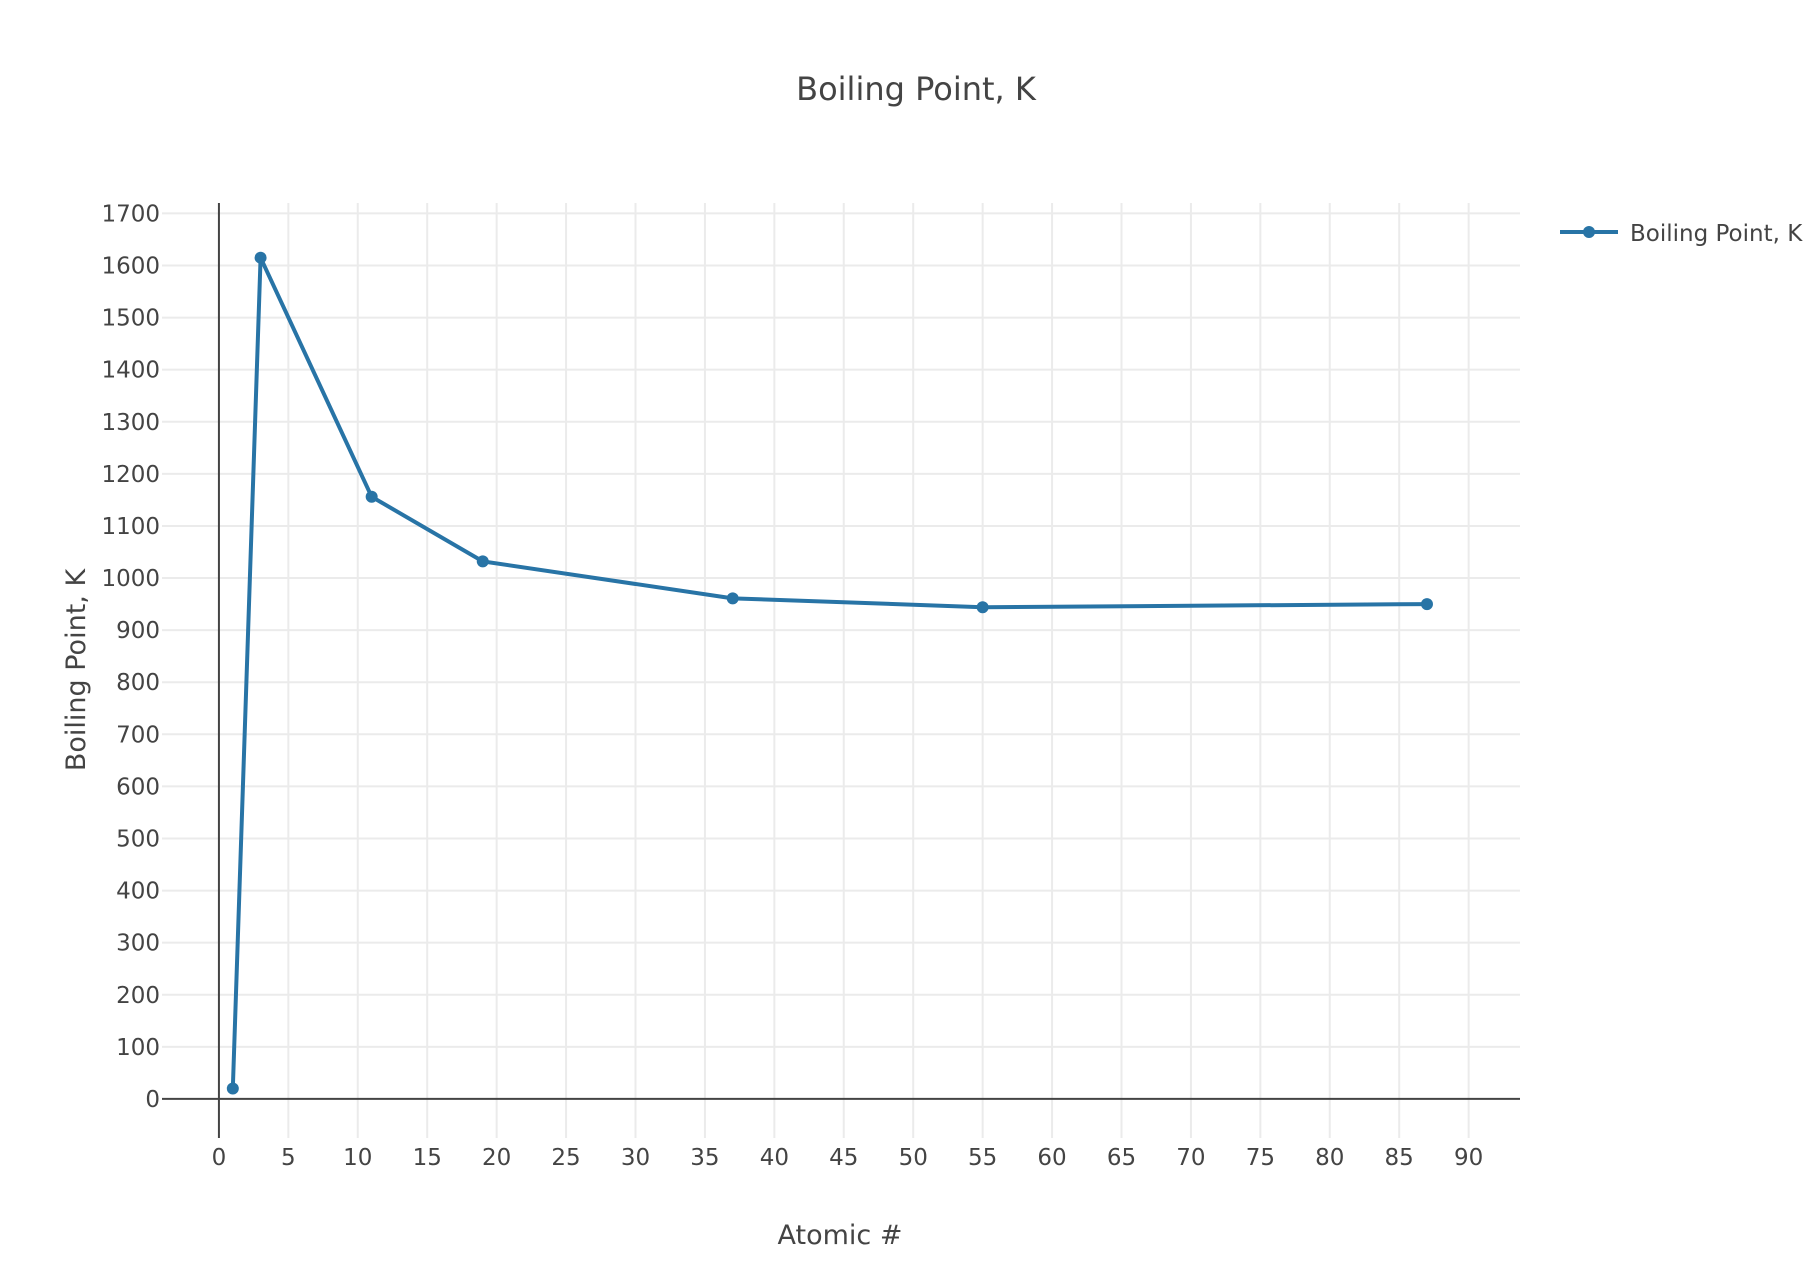 The image size is (1810, 1284). What do you see at coordinates (138, 787) in the screenshot?
I see `y-tick-label: 600` at bounding box center [138, 787].